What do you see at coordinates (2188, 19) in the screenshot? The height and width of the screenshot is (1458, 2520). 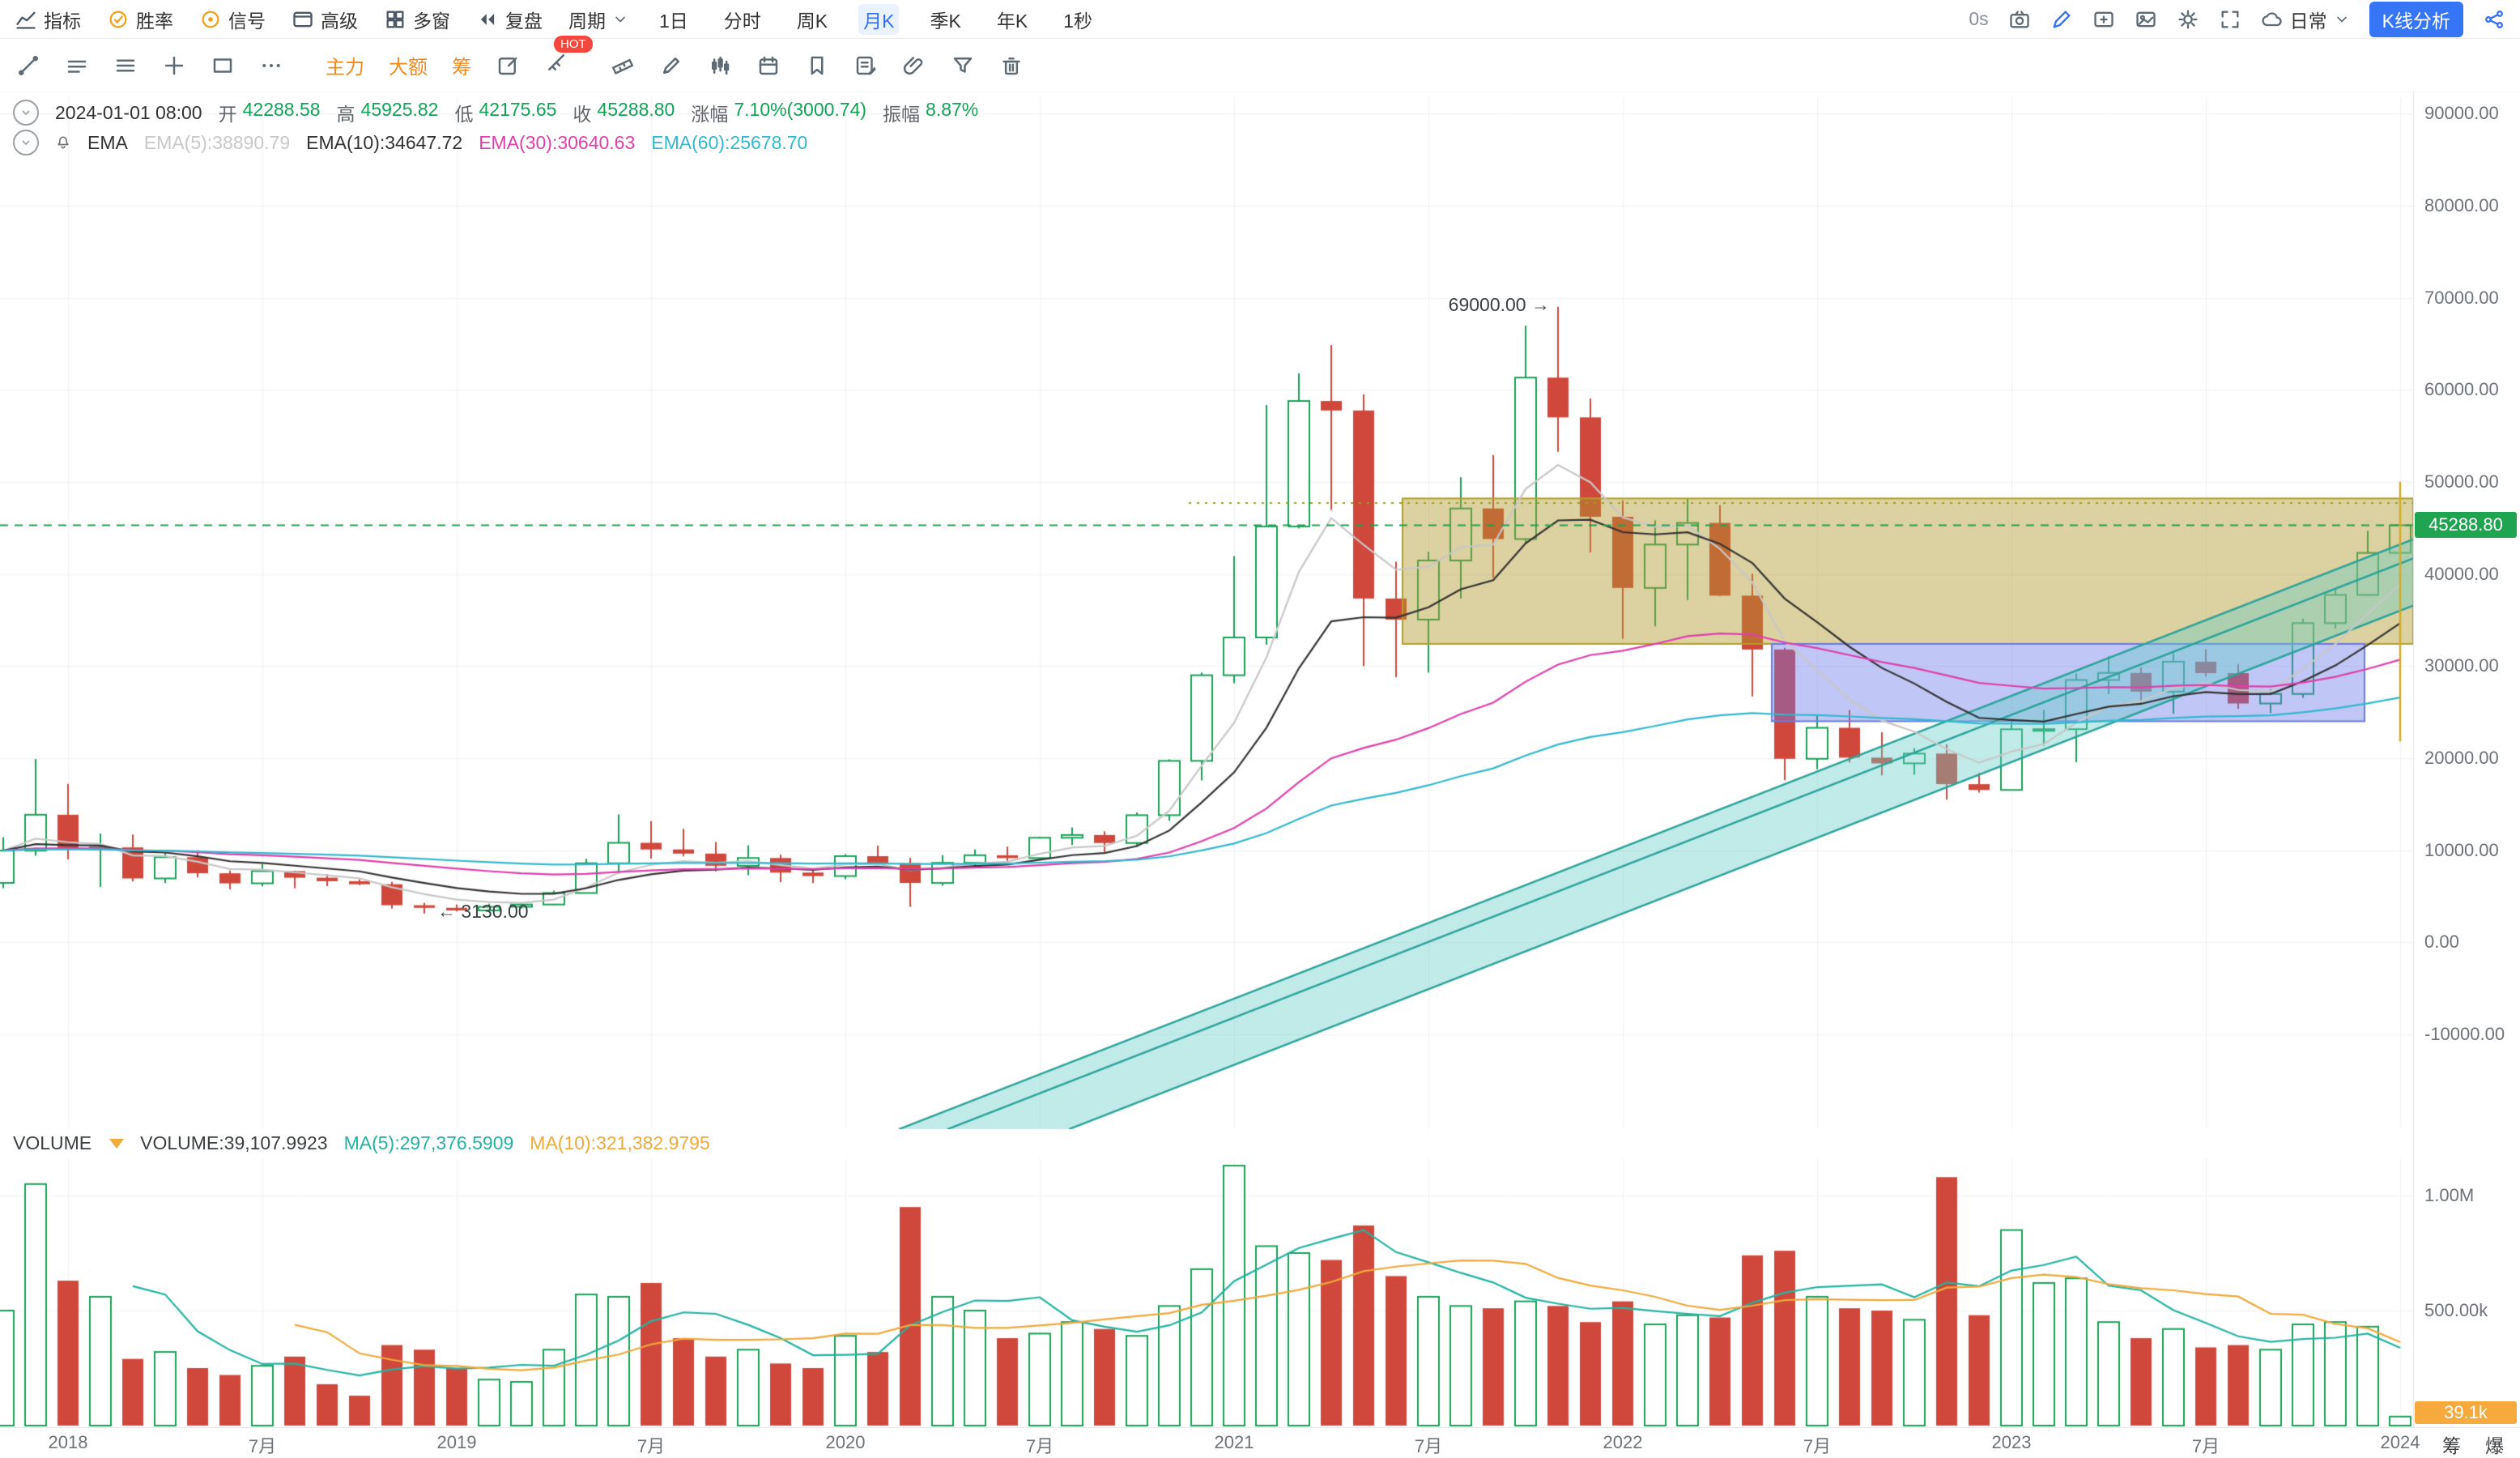 I see `settings-gear-icon` at bounding box center [2188, 19].